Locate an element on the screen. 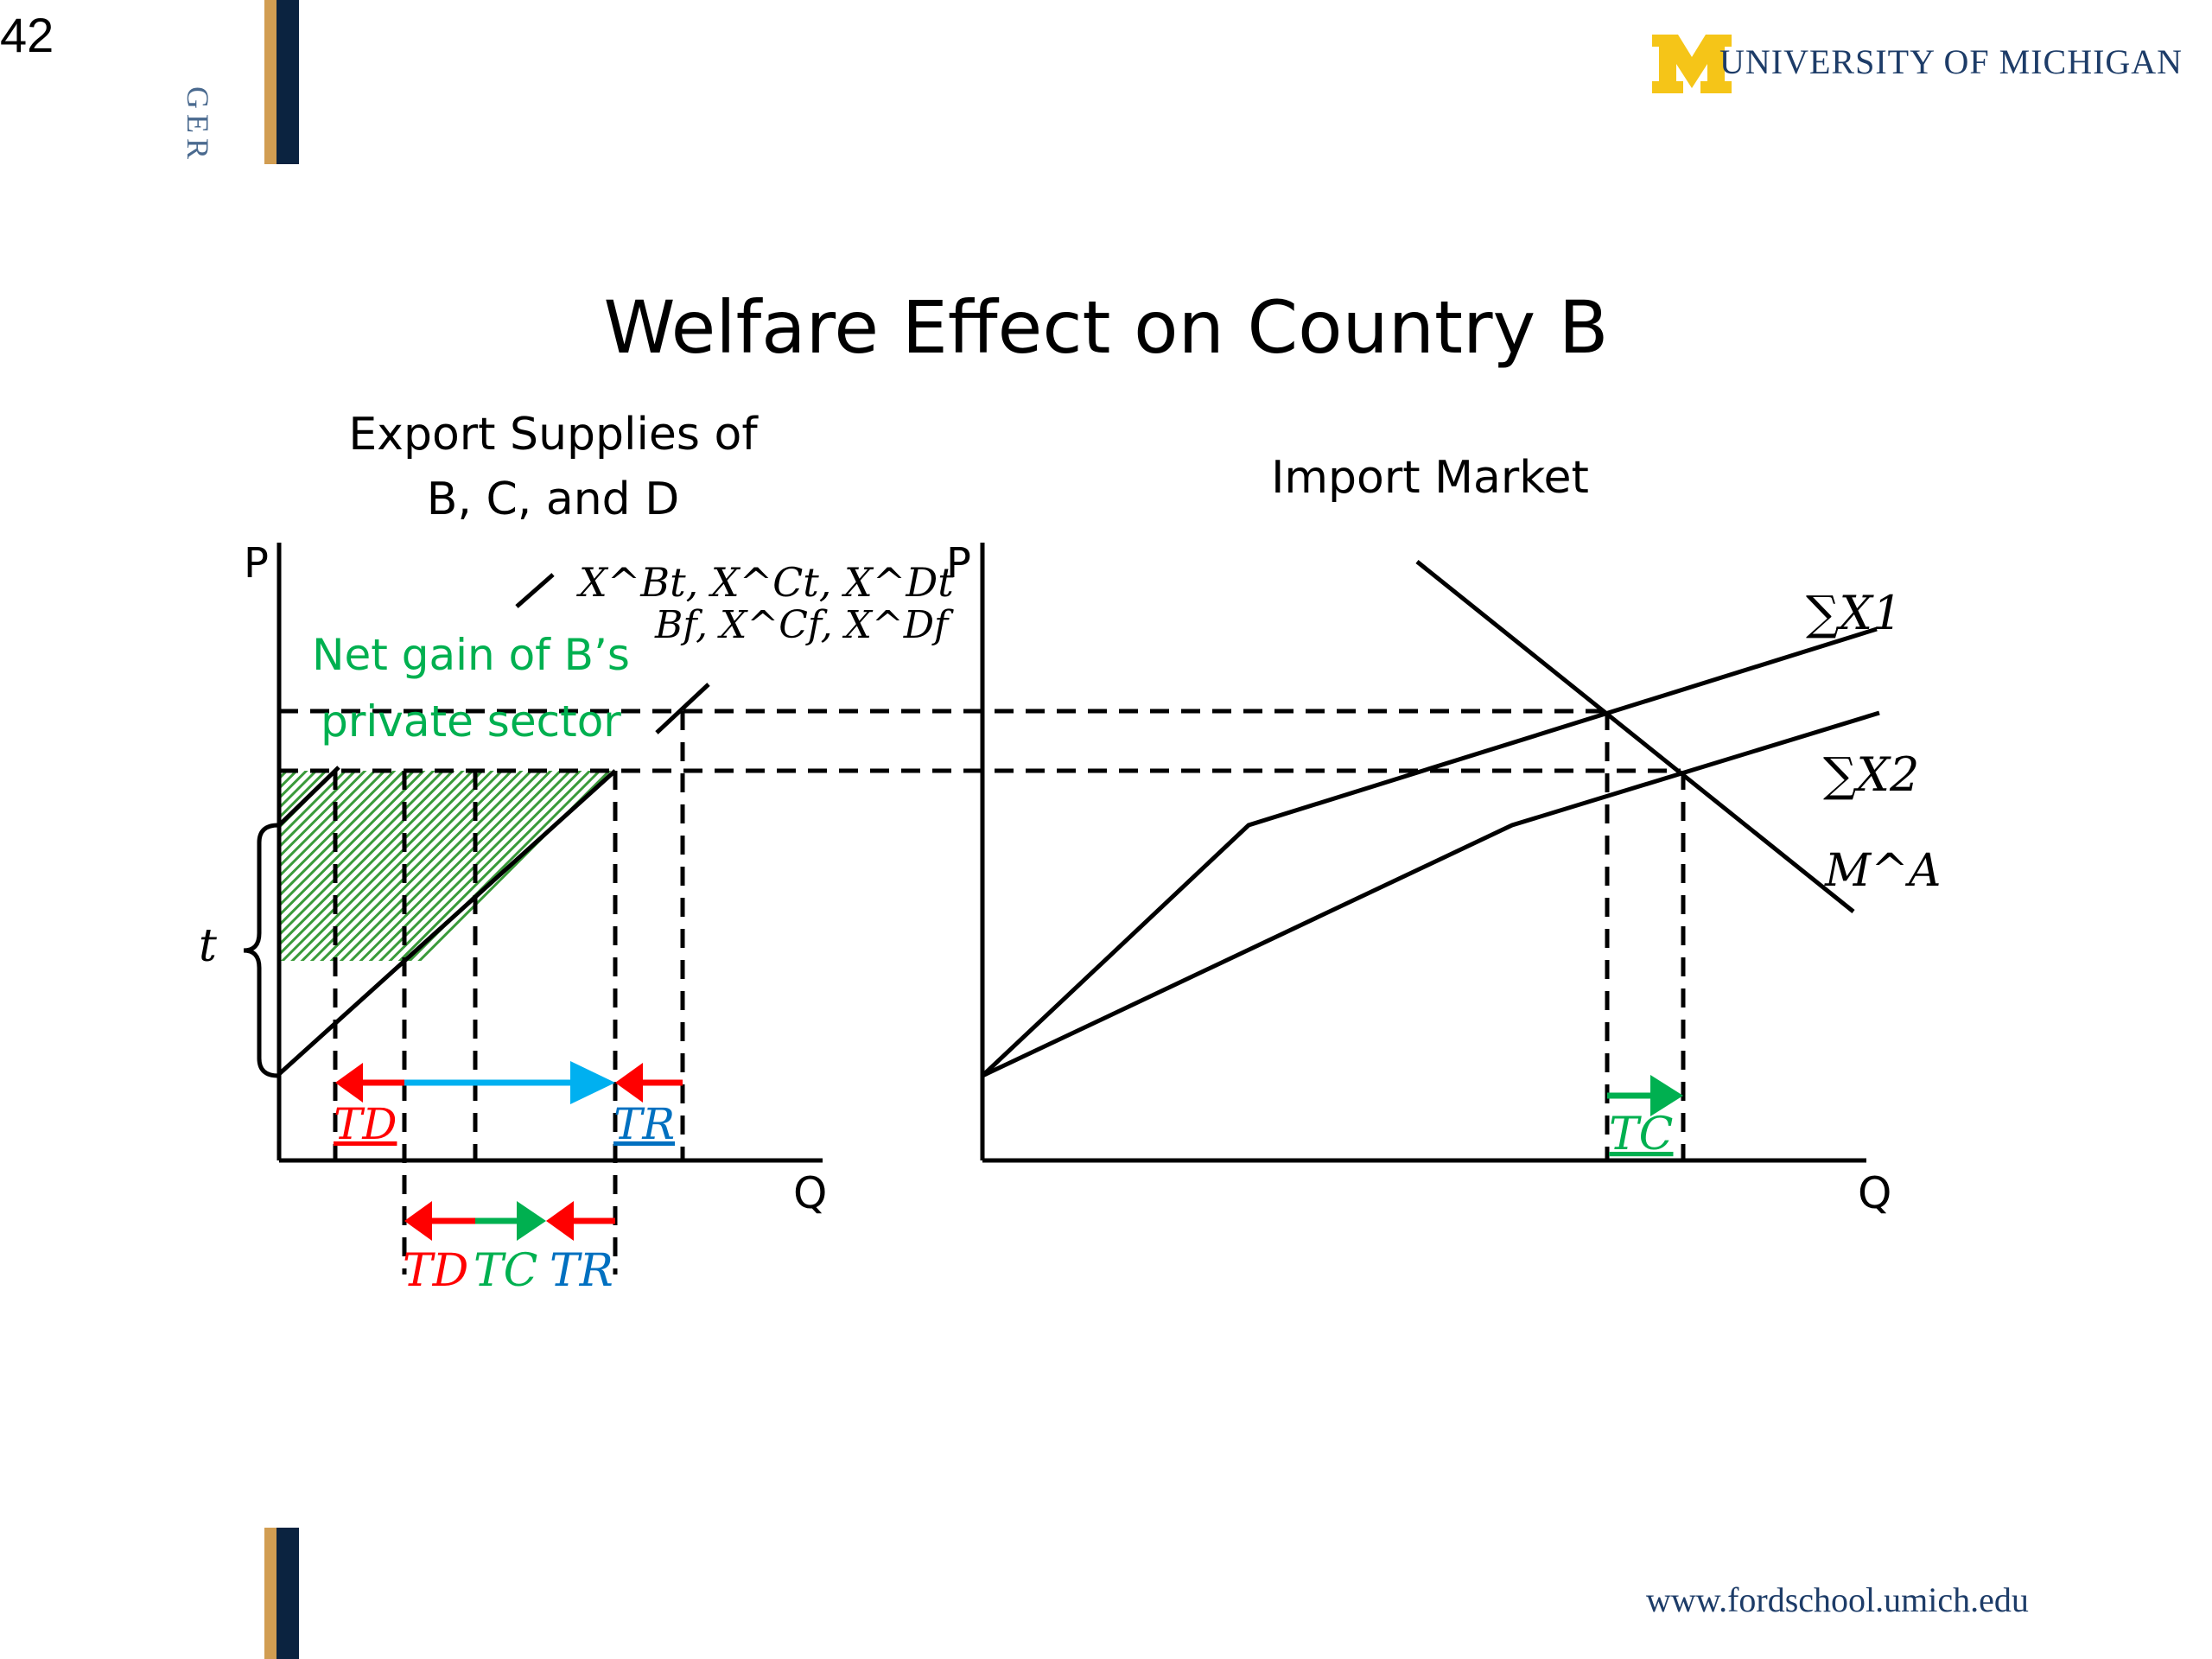 Image resolution: width=2212 pixels, height=1659 pixels. left-panel-title-line1: Export Supplies of is located at coordinates (553, 435).